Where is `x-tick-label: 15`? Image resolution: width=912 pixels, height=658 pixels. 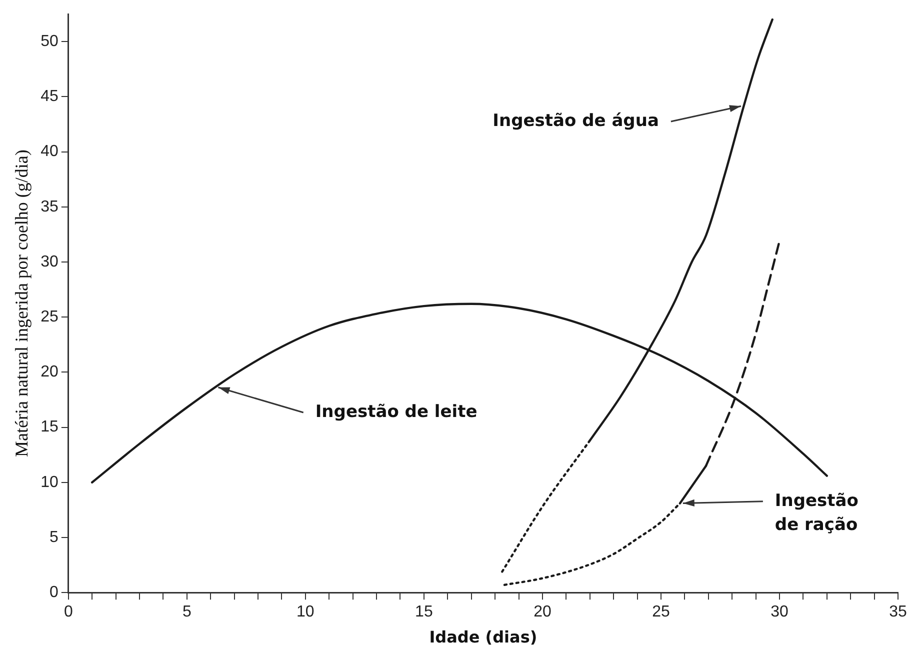
x-tick-label: 15 is located at coordinates (424, 612).